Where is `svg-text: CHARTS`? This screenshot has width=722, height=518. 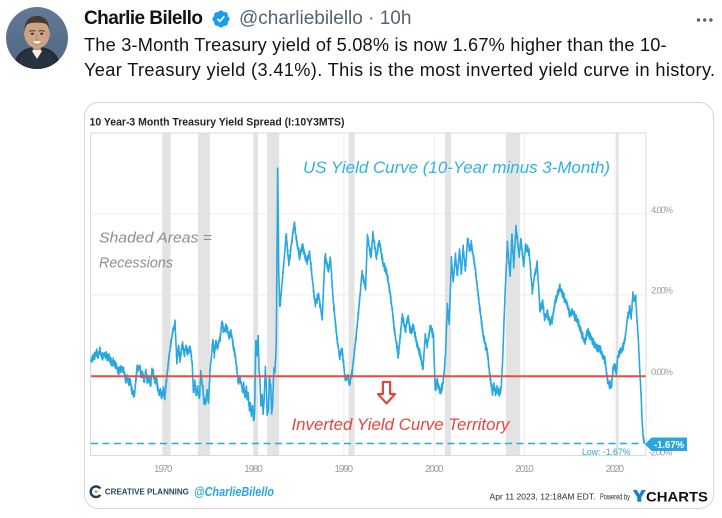 svg-text: CHARTS is located at coordinates (677, 497).